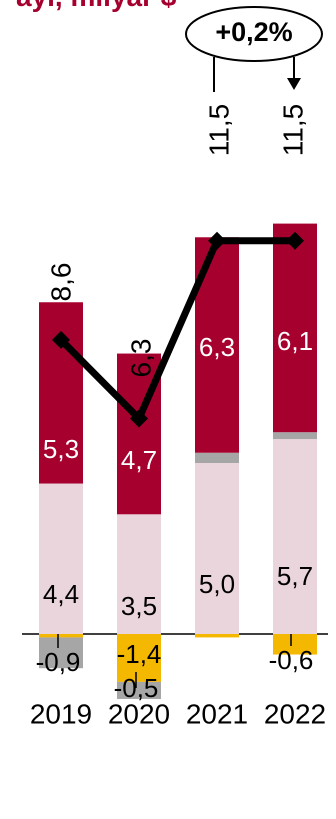 This screenshot has height=819, width=336. Describe the element at coordinates (61, 713) in the screenshot. I see `category-label-2019: 2019` at that location.